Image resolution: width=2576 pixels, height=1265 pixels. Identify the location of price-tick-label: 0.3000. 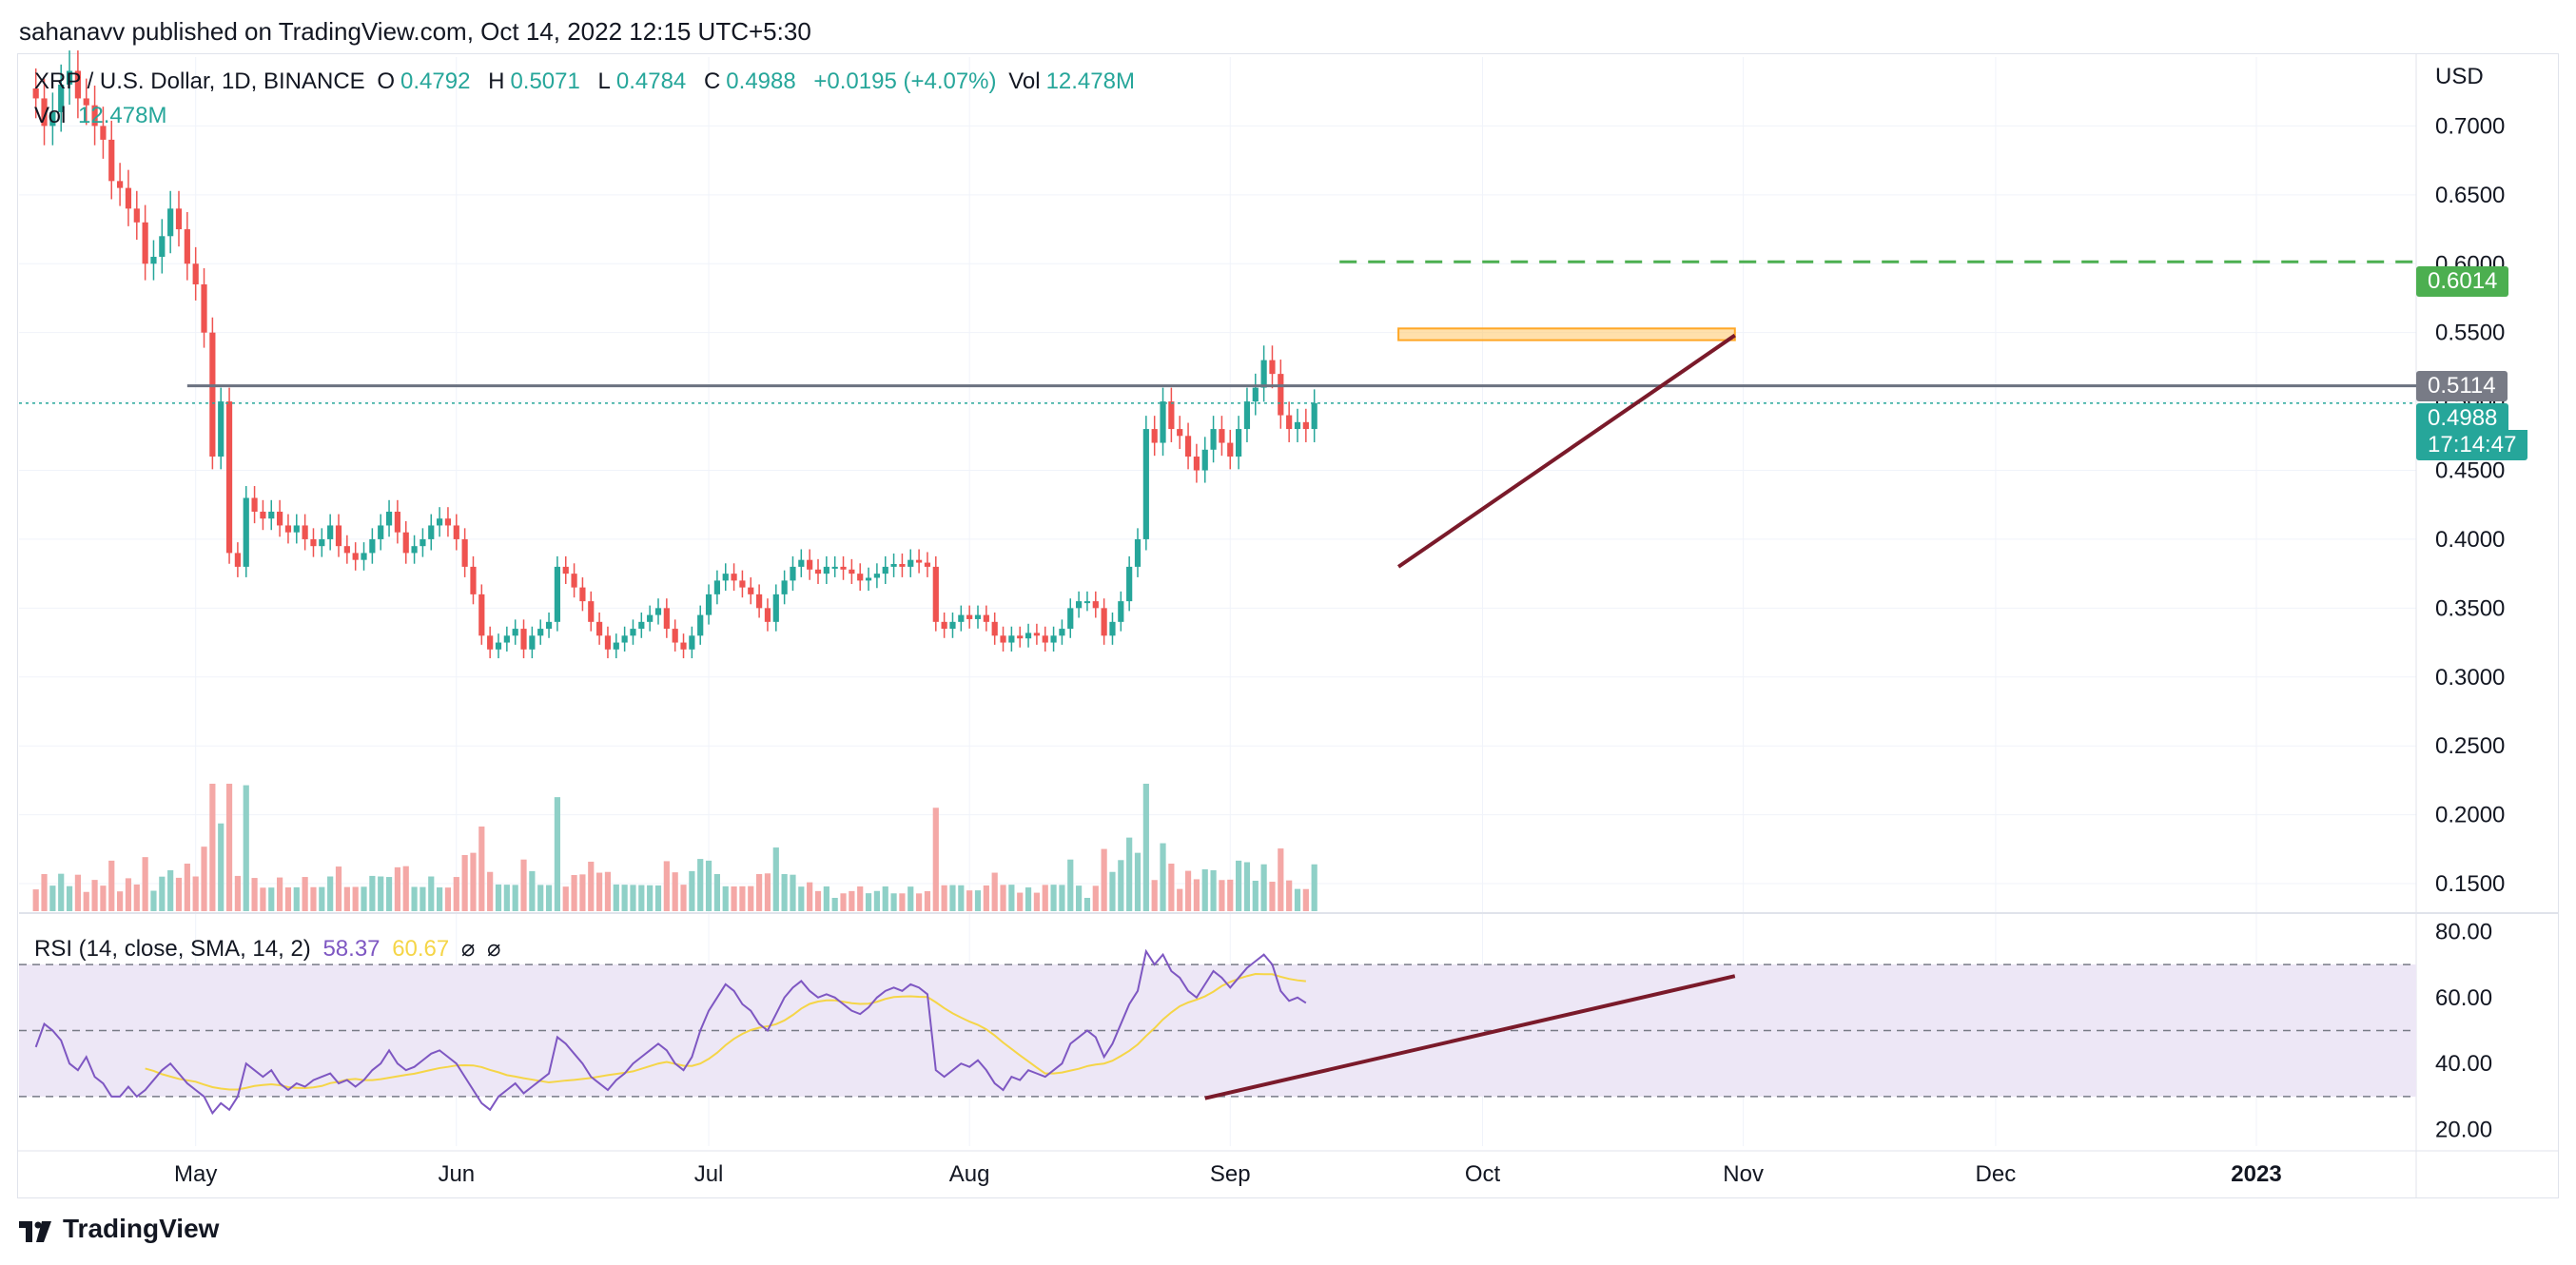
(2470, 678).